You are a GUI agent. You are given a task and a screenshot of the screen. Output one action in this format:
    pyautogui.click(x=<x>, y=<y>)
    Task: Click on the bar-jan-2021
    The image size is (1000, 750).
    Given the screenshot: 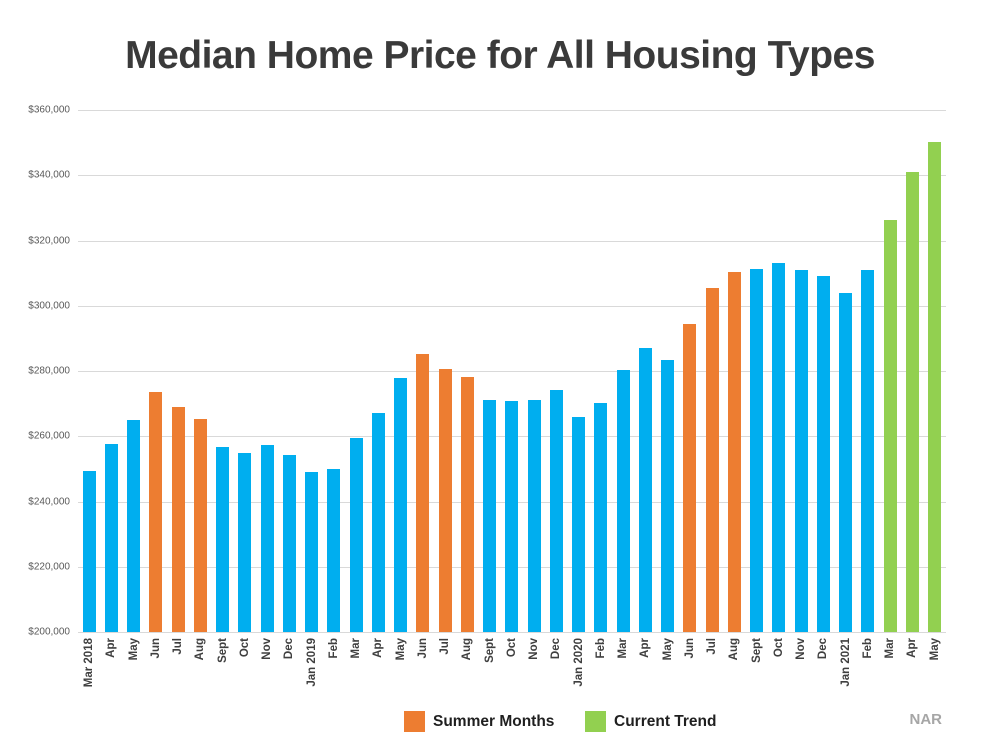 What is the action you would take?
    pyautogui.click(x=846, y=462)
    